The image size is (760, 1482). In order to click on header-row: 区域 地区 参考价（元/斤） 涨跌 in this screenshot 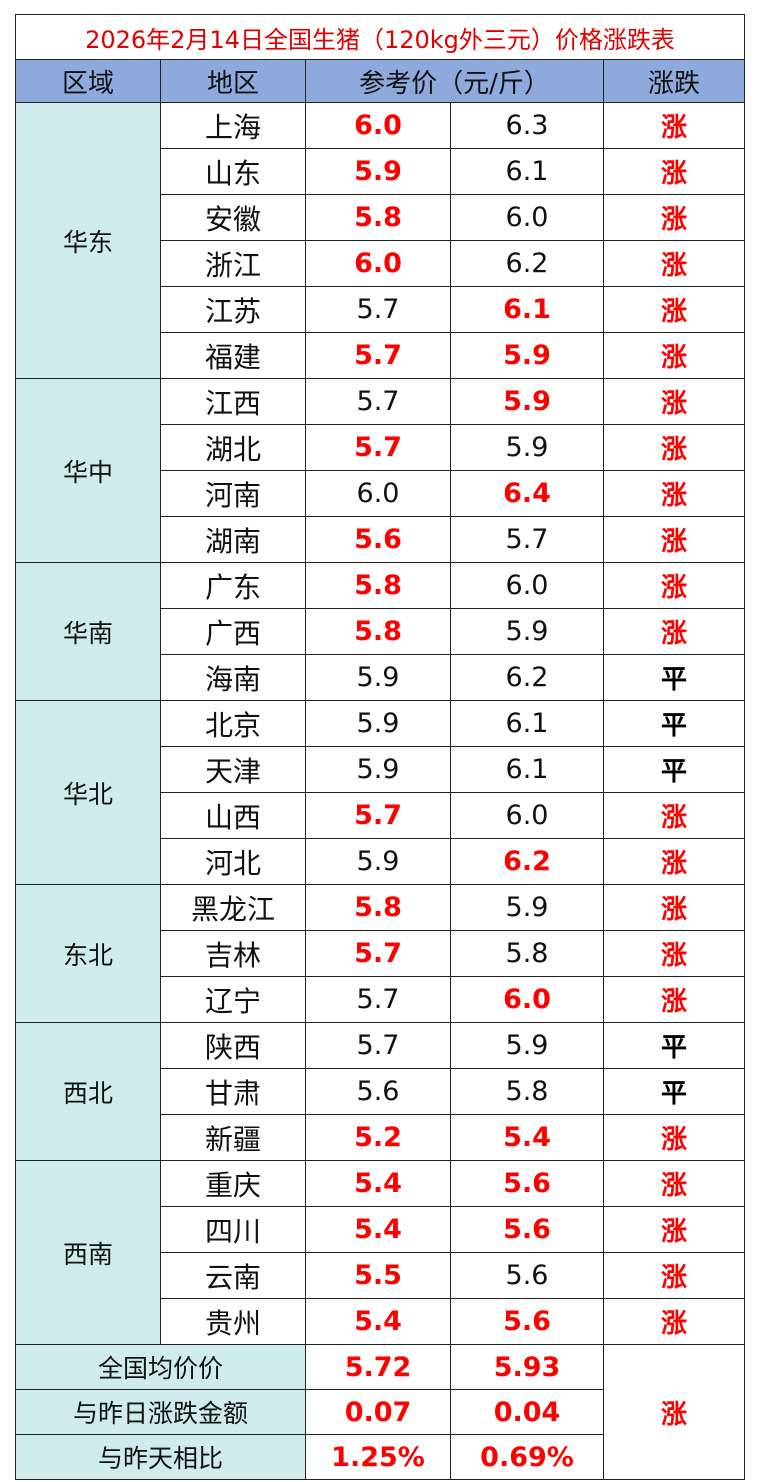, I will do `click(380, 81)`.